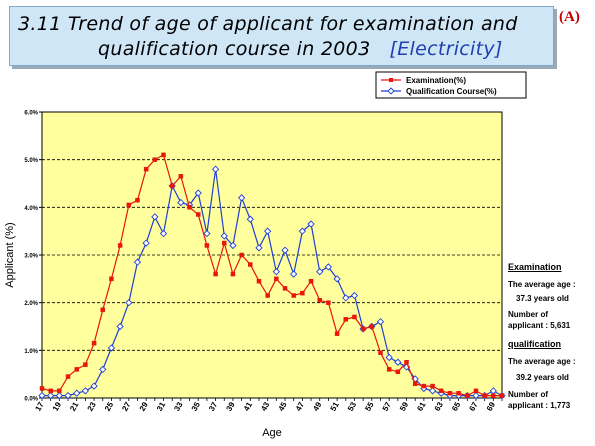 The height and width of the screenshot is (446, 595). Describe the element at coordinates (569, 17) in the screenshot. I see `corner-label: (A)` at that location.